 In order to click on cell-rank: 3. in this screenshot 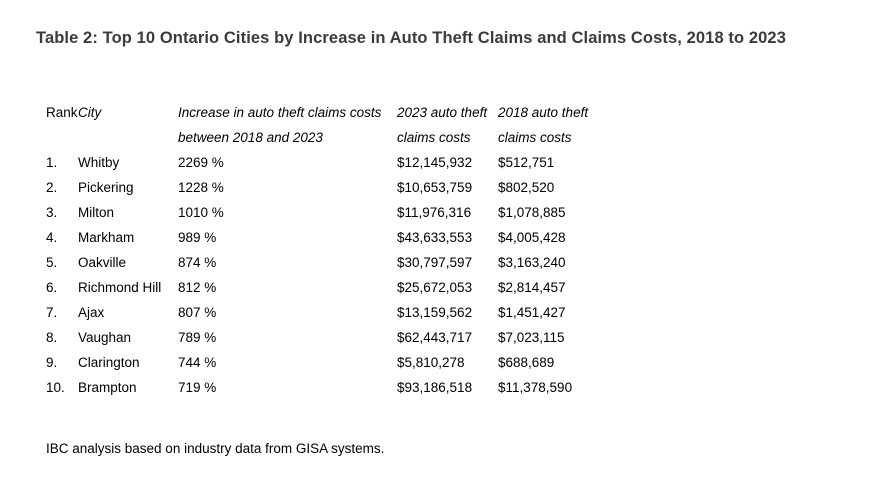, I will do `click(52, 212)`.